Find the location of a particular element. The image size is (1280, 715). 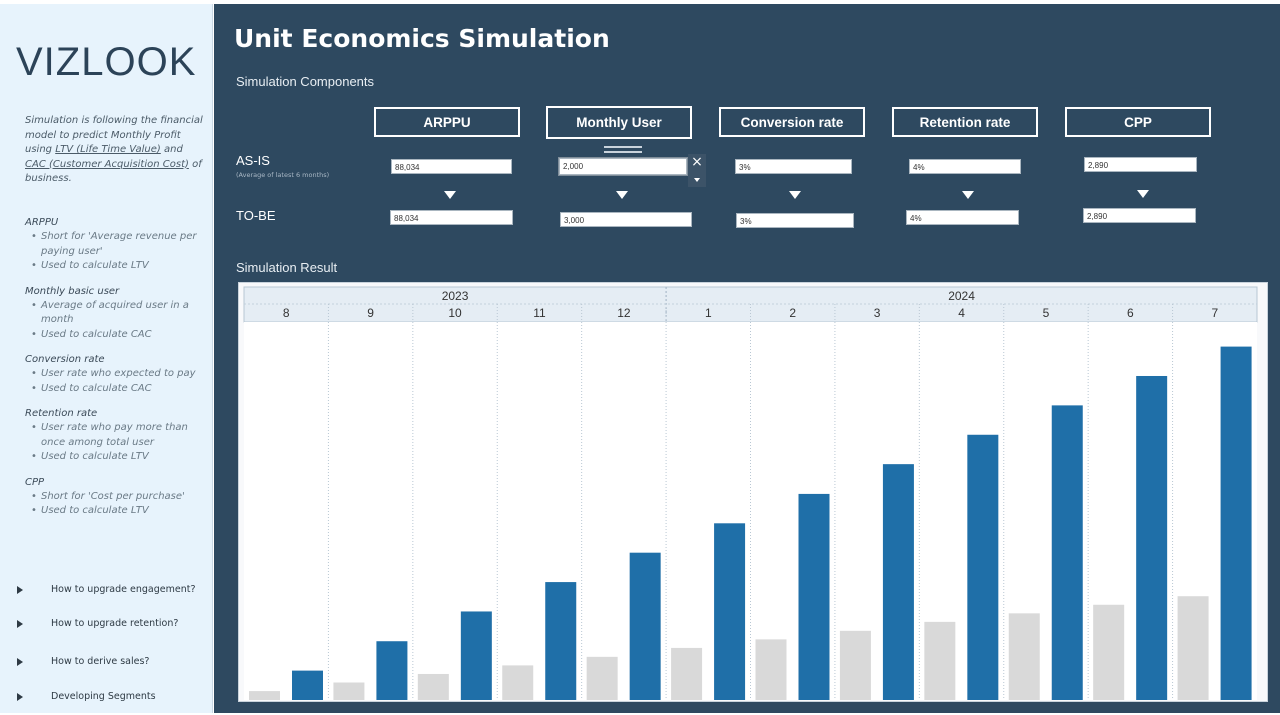

definition-title: Retention rate is located at coordinates (61, 413).